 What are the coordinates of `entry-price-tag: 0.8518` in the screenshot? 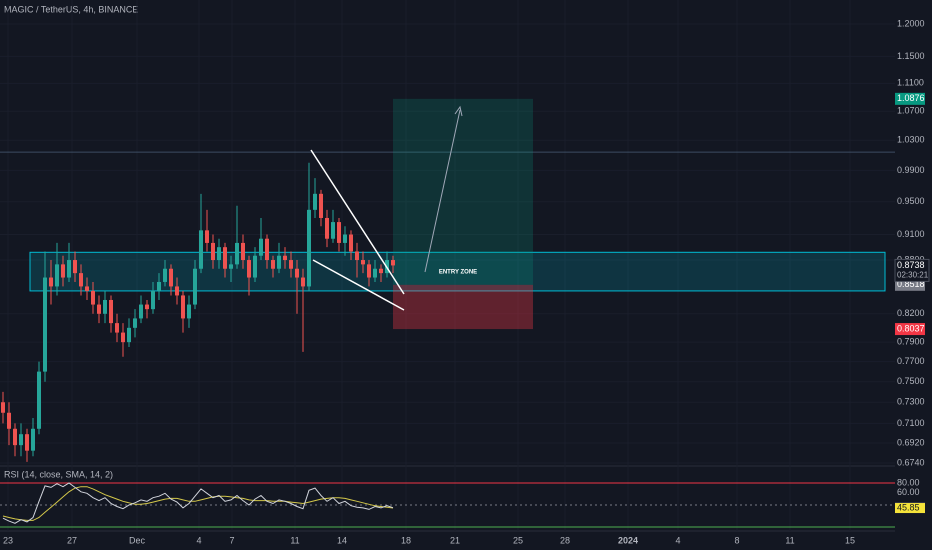 It's located at (911, 284).